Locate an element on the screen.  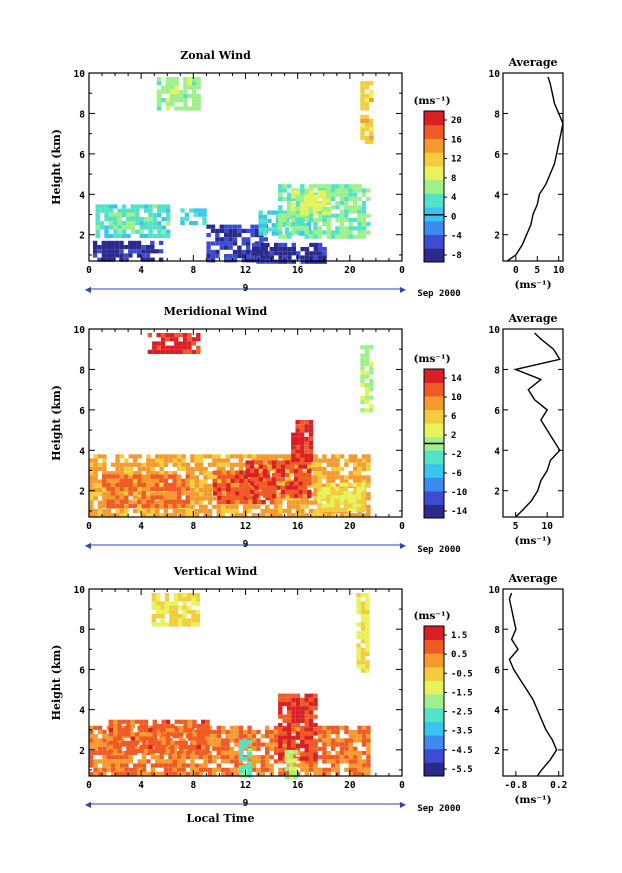
colorbar-swatch is located at coordinates (434, 701).